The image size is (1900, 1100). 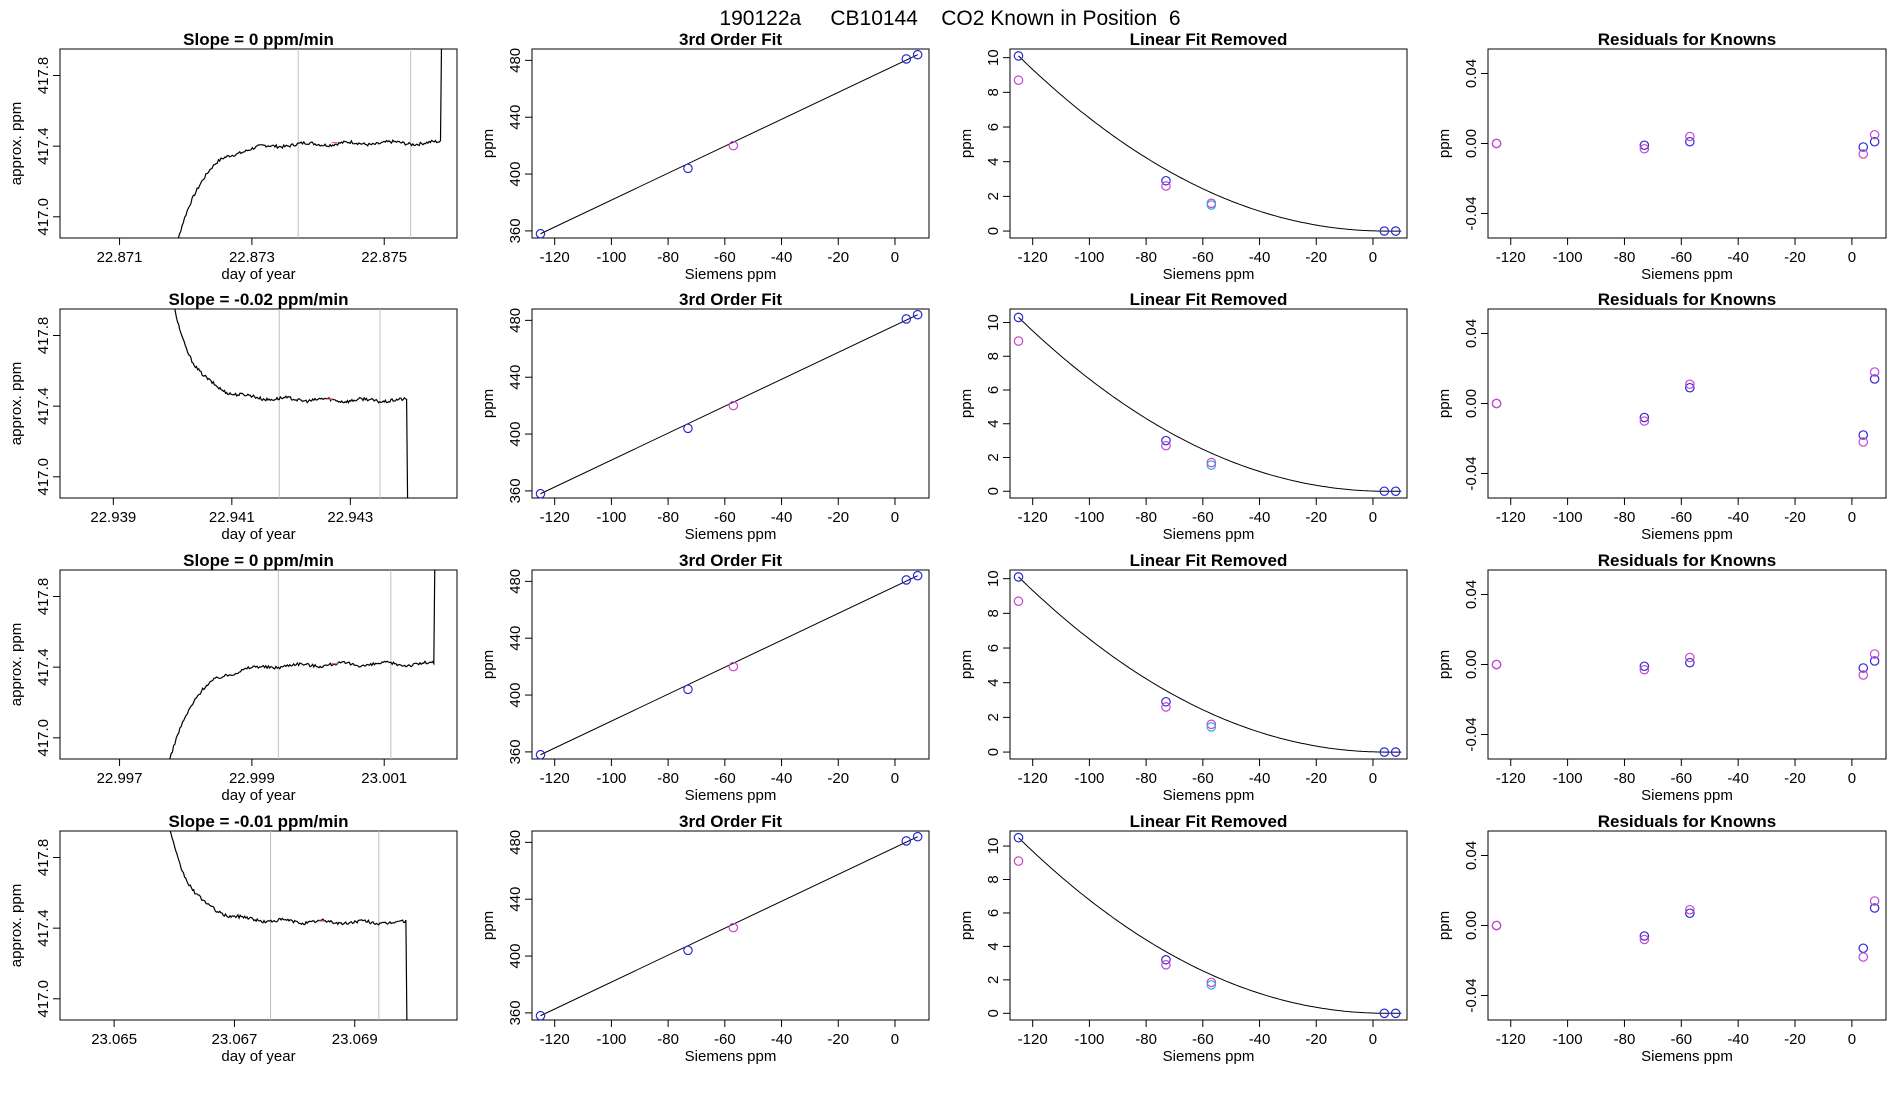 I want to click on panel-title: Slope = -0.01 ppm/min, so click(x=259, y=821).